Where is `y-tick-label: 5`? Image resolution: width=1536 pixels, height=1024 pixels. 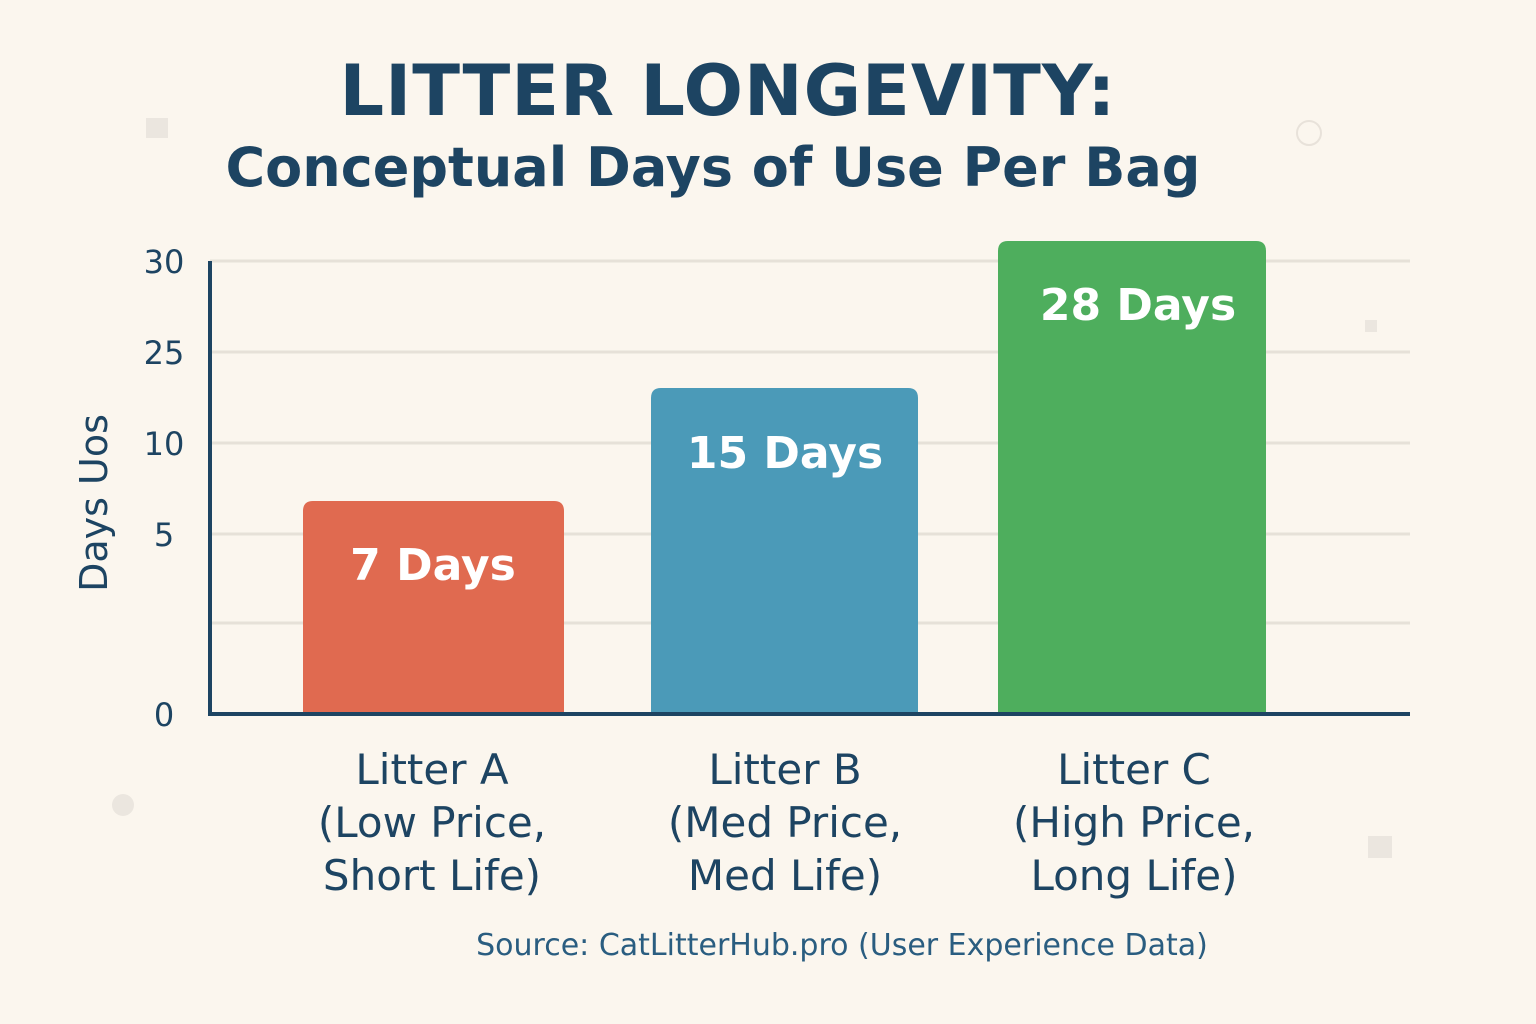
y-tick-label: 5 is located at coordinates (164, 535).